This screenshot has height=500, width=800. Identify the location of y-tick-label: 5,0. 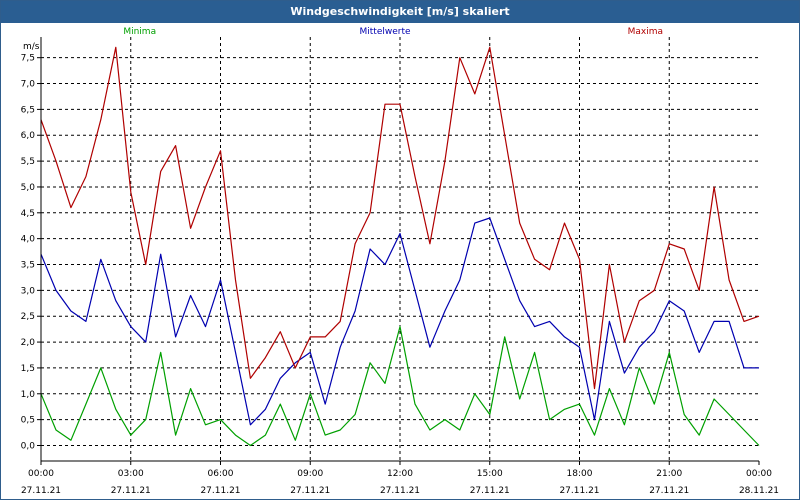
(28, 188).